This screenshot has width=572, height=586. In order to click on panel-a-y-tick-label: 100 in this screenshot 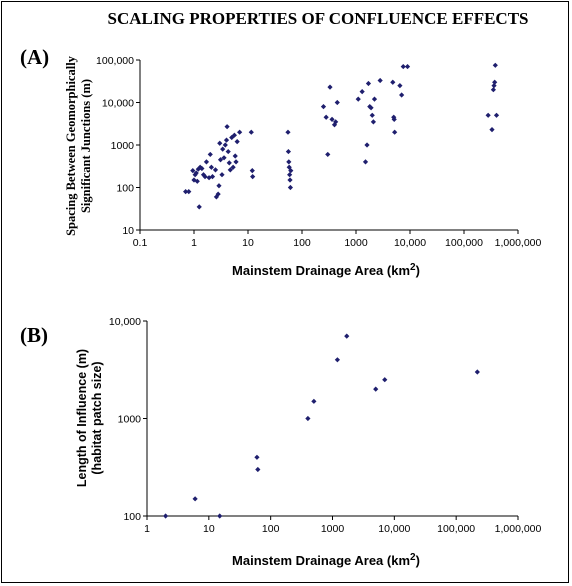, I will do `click(125, 189)`.